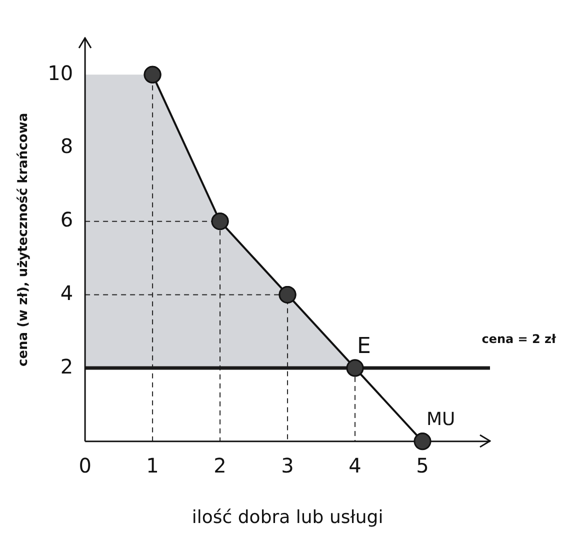 Image resolution: width=568 pixels, height=545 pixels. I want to click on series-label: MU, so click(441, 419).